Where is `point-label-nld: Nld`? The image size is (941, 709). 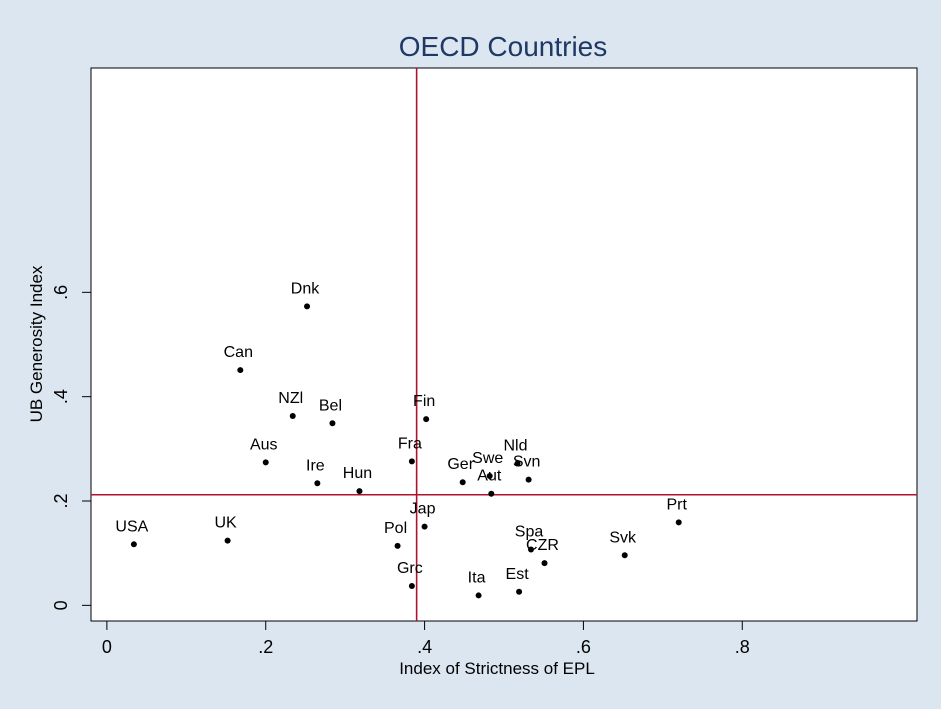 point-label-nld: Nld is located at coordinates (515, 445).